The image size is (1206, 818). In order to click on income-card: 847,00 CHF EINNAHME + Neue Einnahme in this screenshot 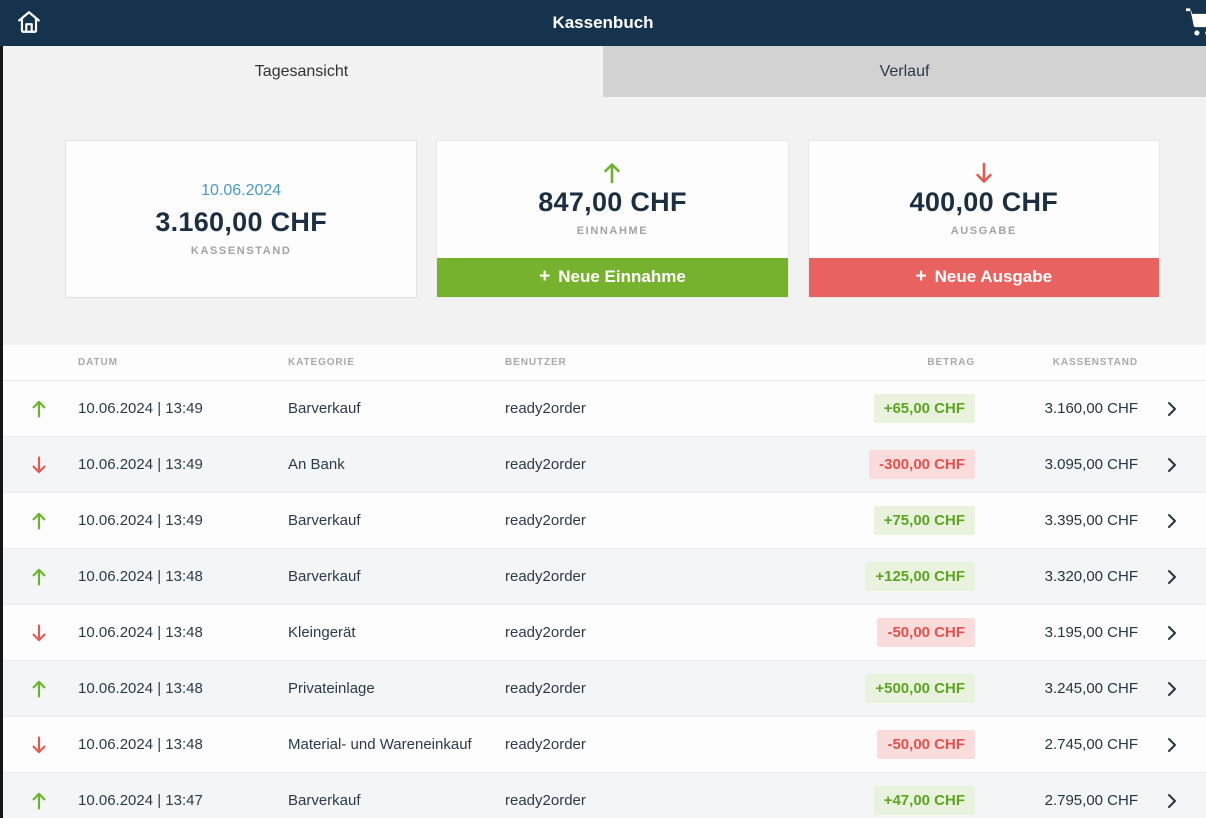, I will do `click(612, 219)`.